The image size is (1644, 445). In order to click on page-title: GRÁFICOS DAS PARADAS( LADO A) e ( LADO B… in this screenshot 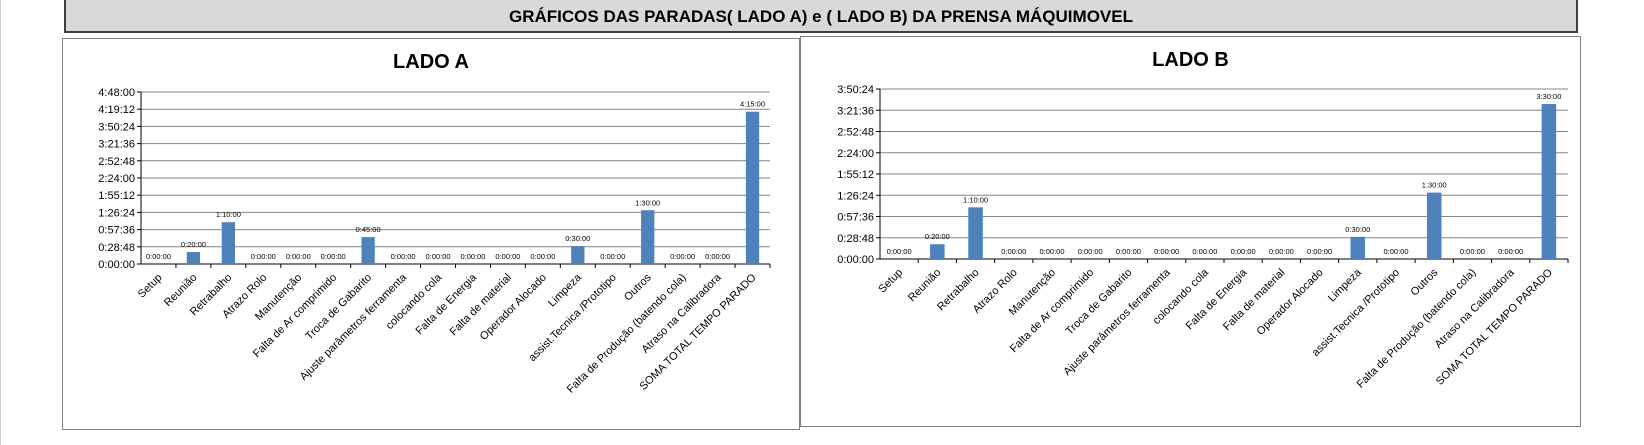, I will do `click(821, 16)`.